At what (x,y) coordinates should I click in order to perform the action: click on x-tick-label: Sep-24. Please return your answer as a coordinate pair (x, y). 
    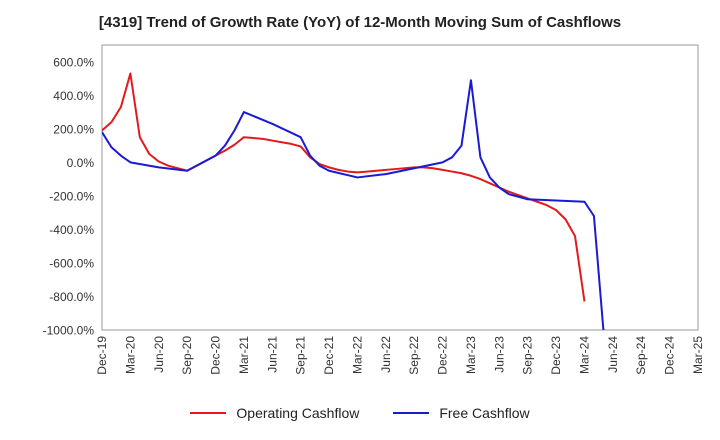
    Looking at the image, I should click on (641, 355).